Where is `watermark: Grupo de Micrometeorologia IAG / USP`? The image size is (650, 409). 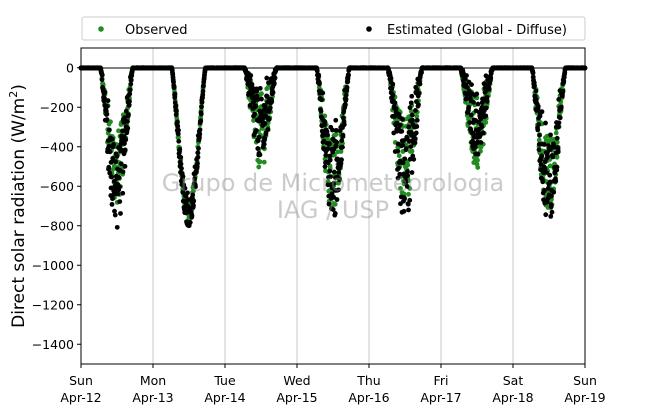 watermark: Grupo de Micrometeorologia IAG / USP is located at coordinates (333, 196).